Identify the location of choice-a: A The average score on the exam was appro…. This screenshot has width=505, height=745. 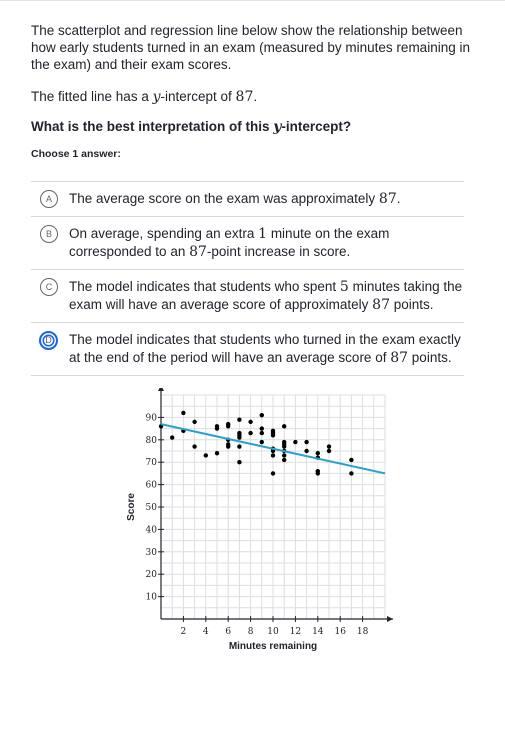
(247, 199).